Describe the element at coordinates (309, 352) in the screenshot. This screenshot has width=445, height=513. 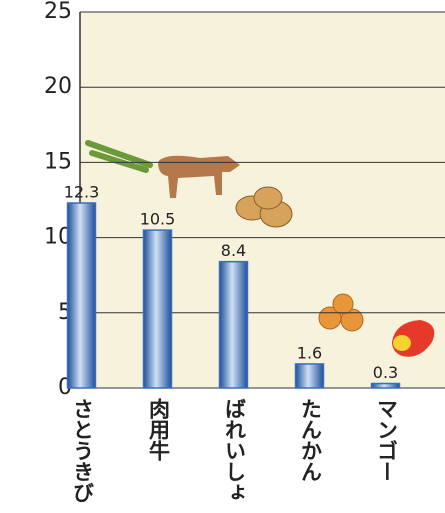
I see `value-label: 1.6` at that location.